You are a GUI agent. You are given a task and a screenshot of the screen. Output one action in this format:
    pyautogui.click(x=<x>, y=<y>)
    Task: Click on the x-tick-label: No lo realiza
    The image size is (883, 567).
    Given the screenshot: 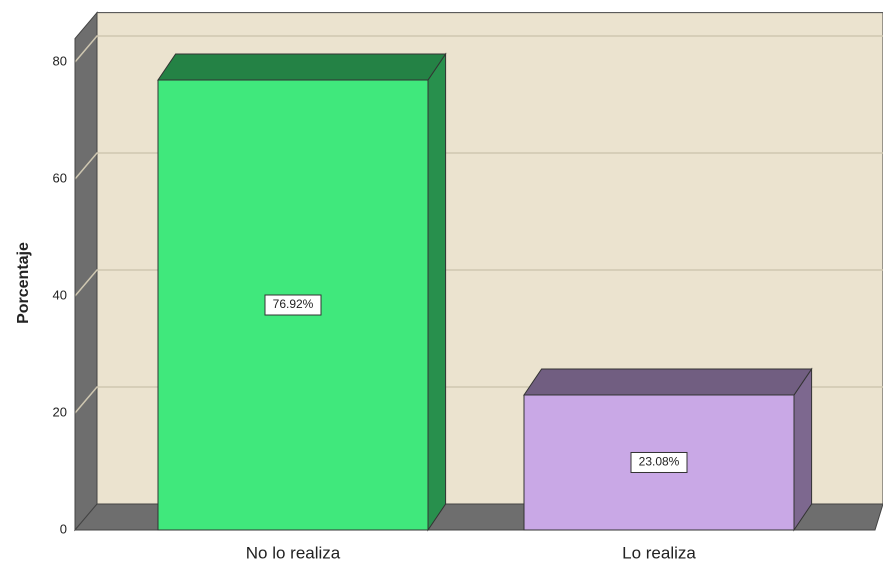 What is the action you would take?
    pyautogui.click(x=293, y=552)
    